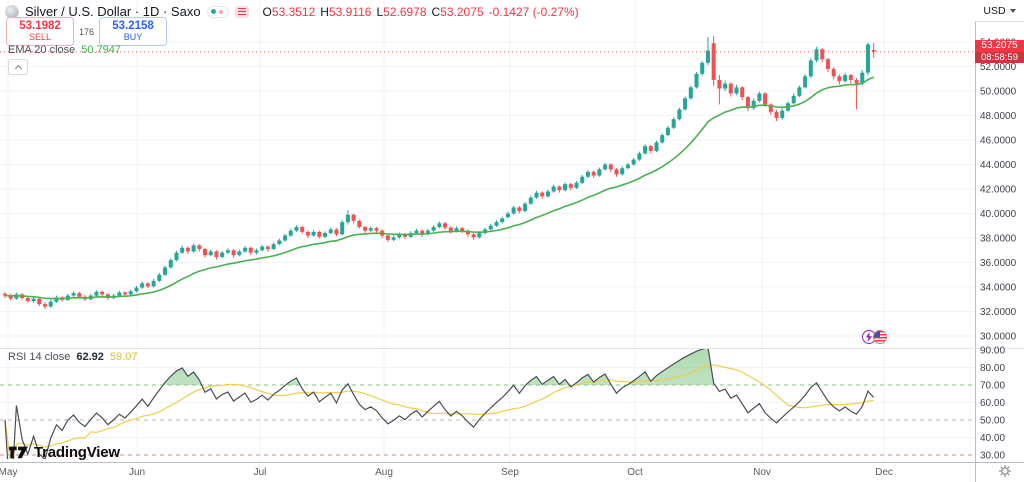  What do you see at coordinates (999, 10) in the screenshot?
I see `currency-selector: USD` at bounding box center [999, 10].